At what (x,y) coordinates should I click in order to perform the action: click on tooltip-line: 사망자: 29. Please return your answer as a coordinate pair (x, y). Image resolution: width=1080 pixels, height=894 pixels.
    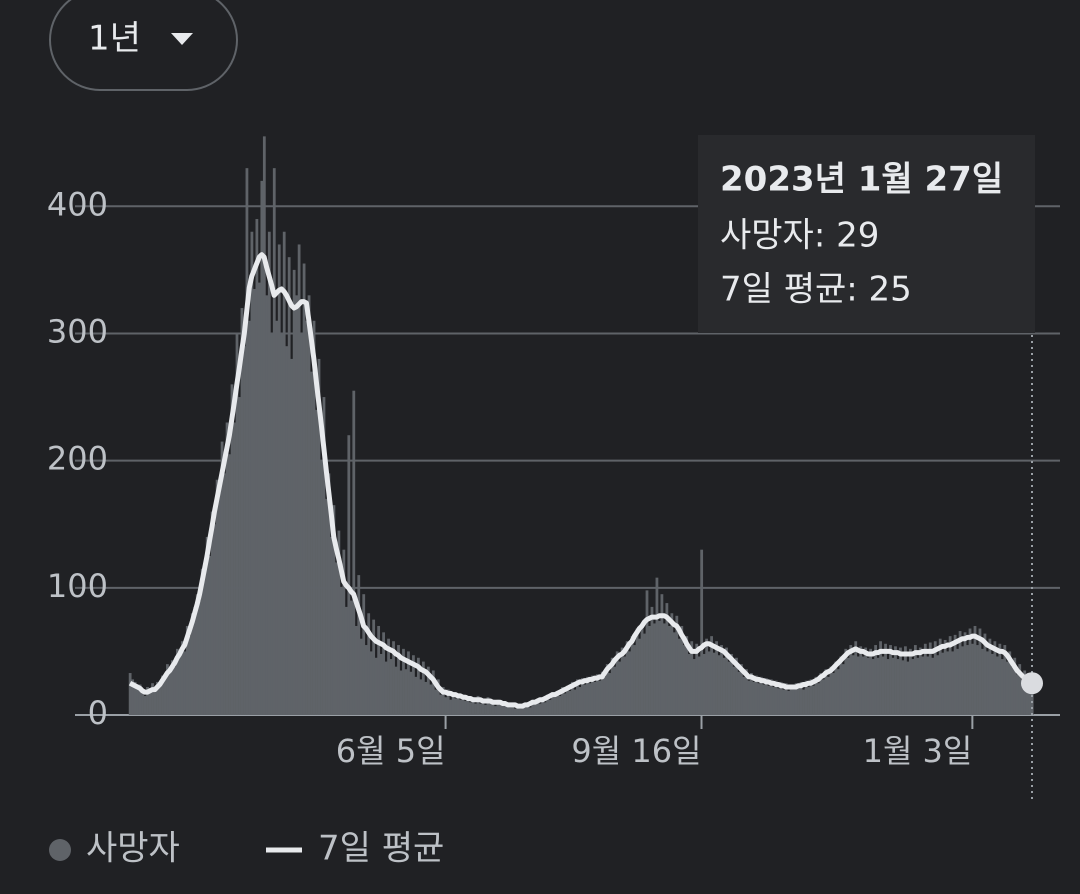
    Looking at the image, I should click on (799, 236).